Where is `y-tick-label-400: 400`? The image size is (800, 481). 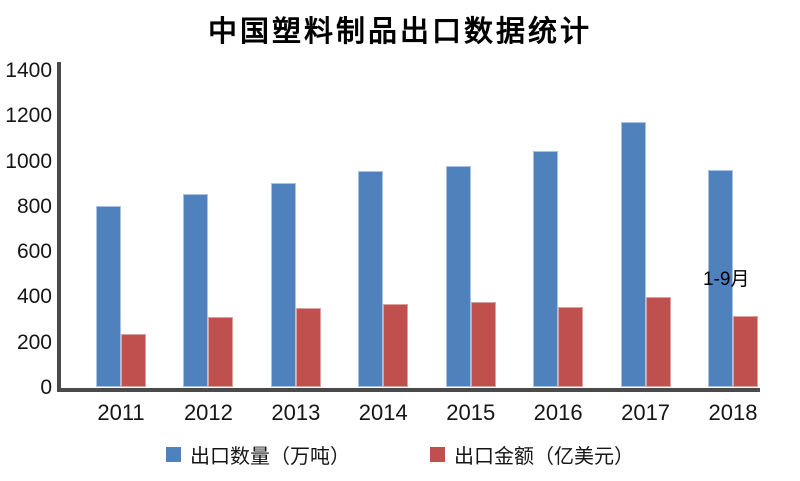
y-tick-label-400: 400 is located at coordinates (34, 297).